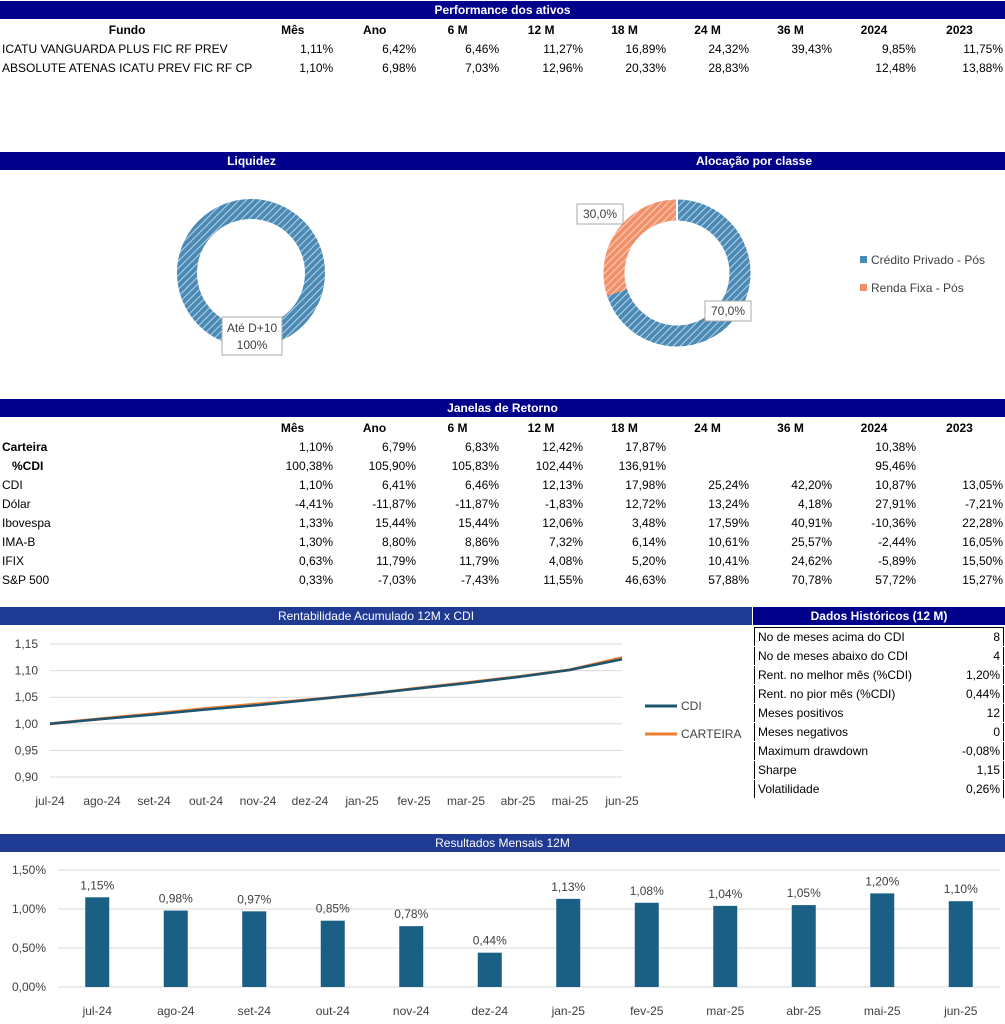 Image resolution: width=1005 pixels, height=1024 pixels. Describe the element at coordinates (961, 889) in the screenshot. I see `bar-data-label: 1,10%` at that location.